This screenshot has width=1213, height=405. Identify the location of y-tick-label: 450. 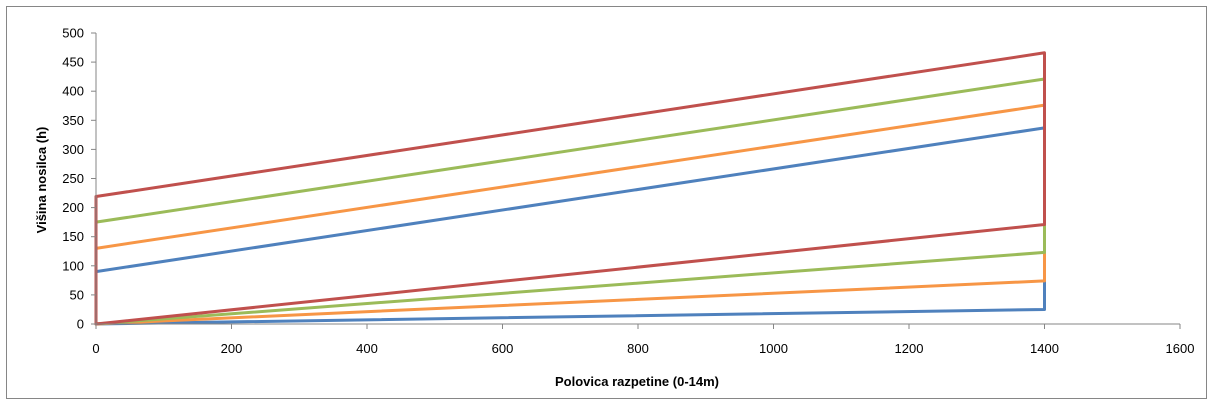
(73, 62).